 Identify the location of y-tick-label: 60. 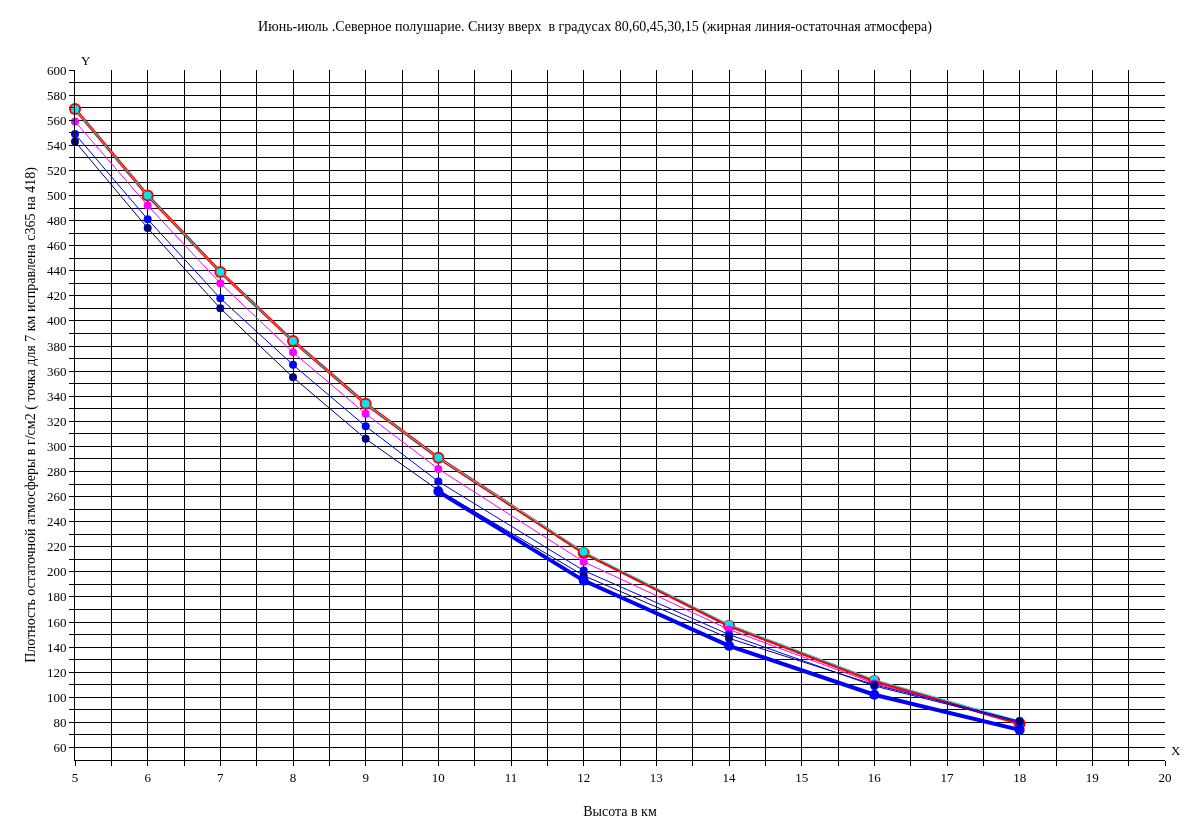
(60, 747).